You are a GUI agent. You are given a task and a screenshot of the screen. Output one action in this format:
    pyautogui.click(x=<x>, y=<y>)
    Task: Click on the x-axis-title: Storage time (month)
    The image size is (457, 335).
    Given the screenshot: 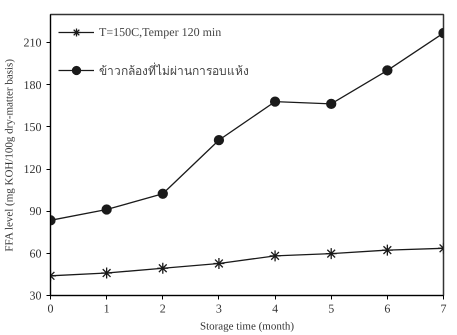 What is the action you would take?
    pyautogui.click(x=247, y=326)
    